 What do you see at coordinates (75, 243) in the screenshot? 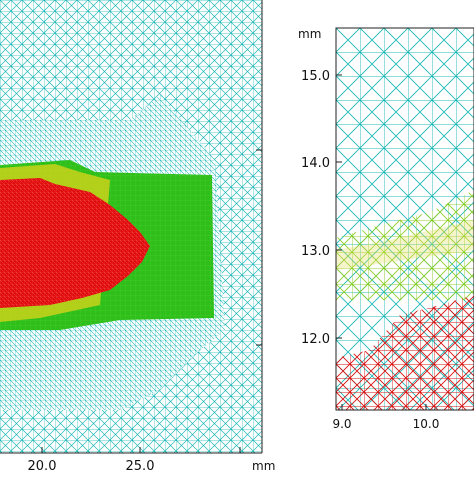
I see `red-temperature-region` at bounding box center [75, 243].